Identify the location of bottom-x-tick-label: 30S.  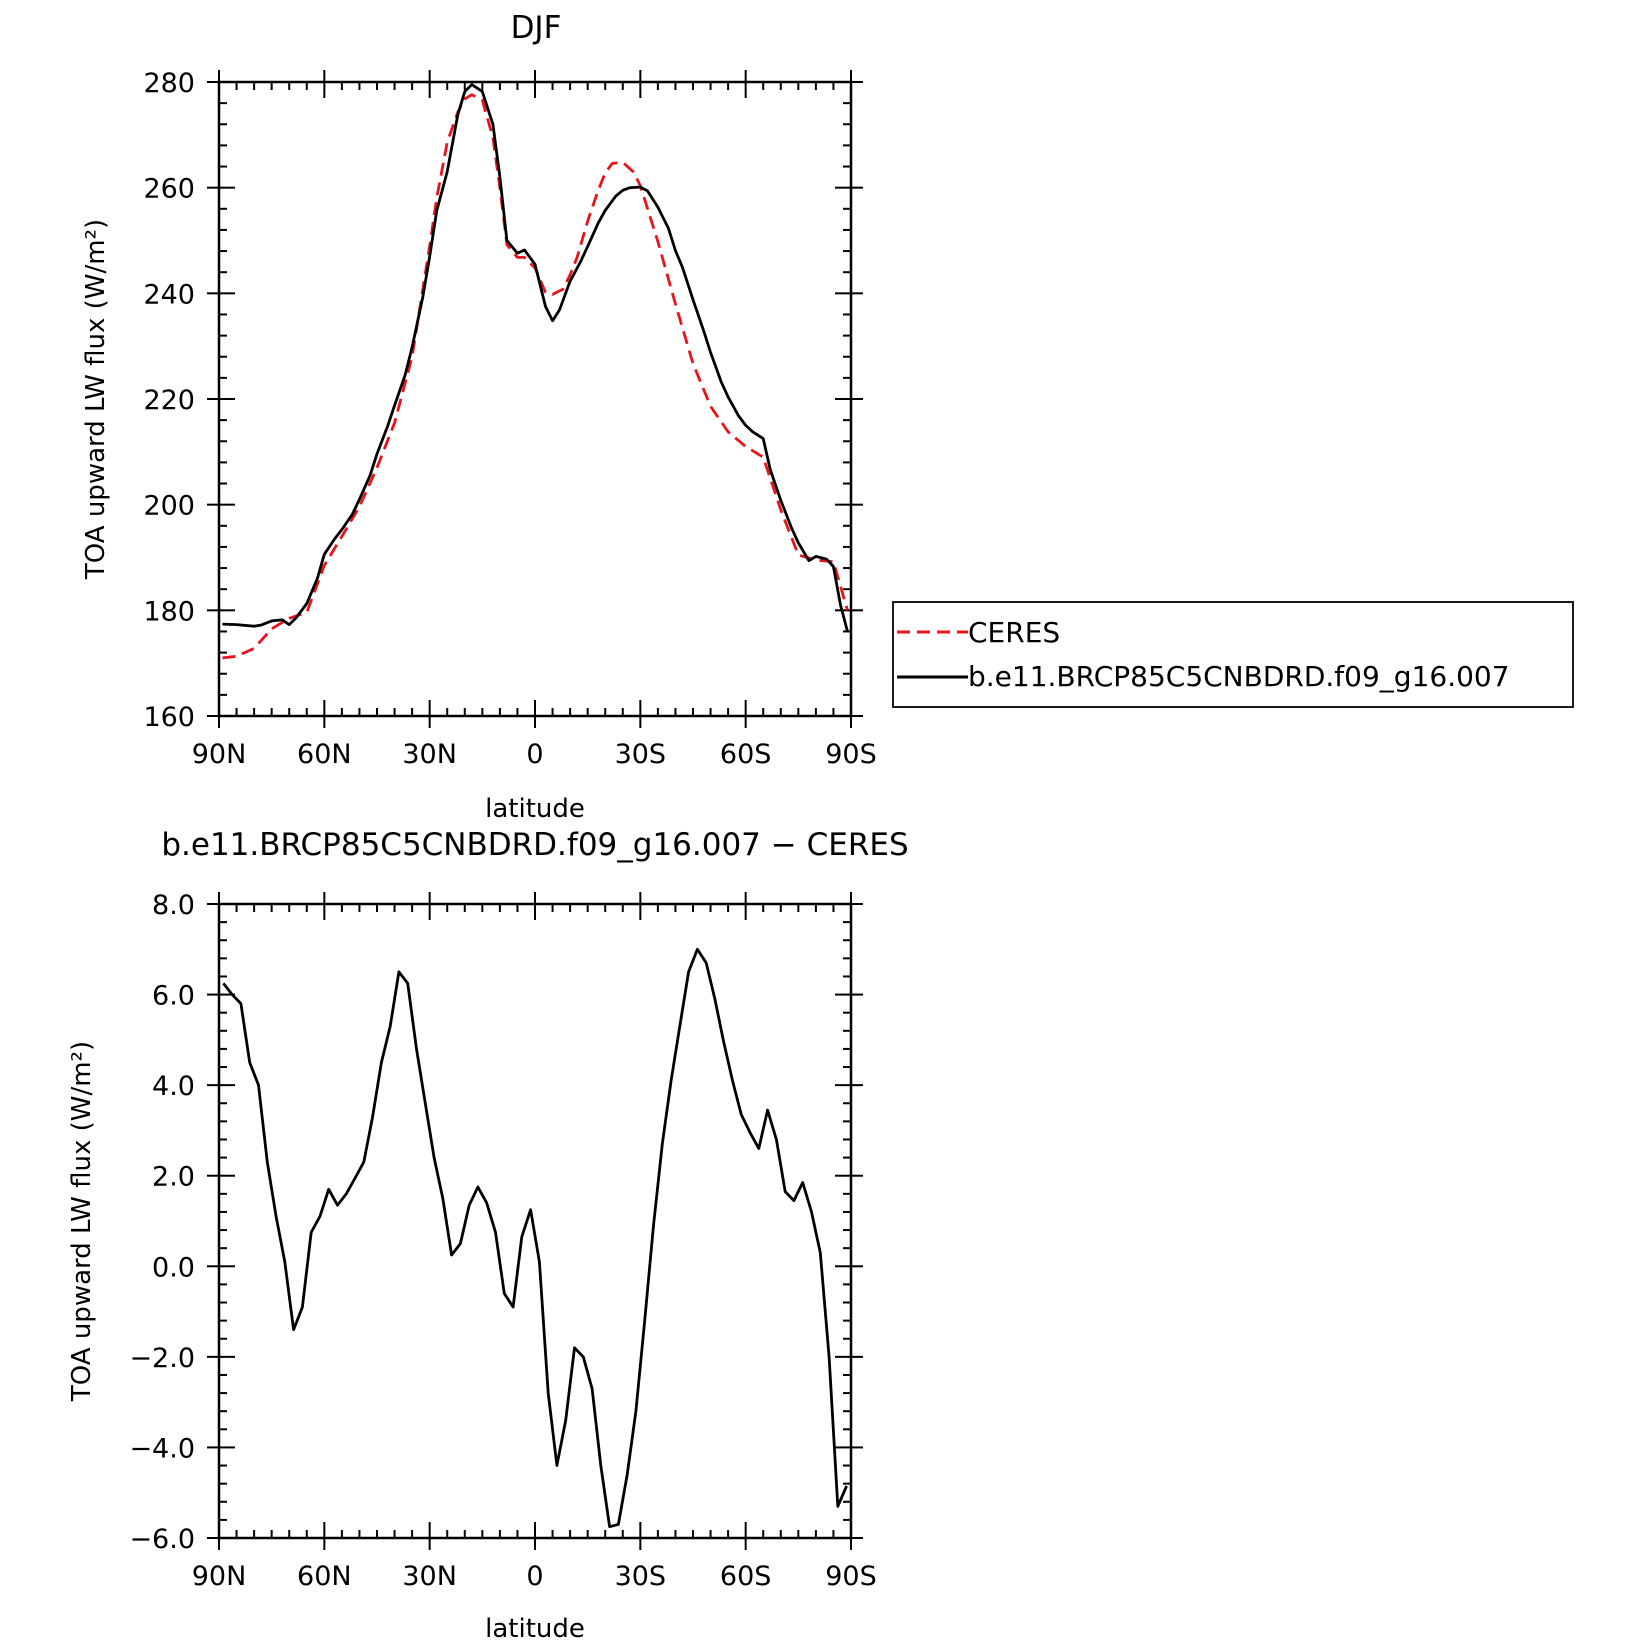
(641, 1576).